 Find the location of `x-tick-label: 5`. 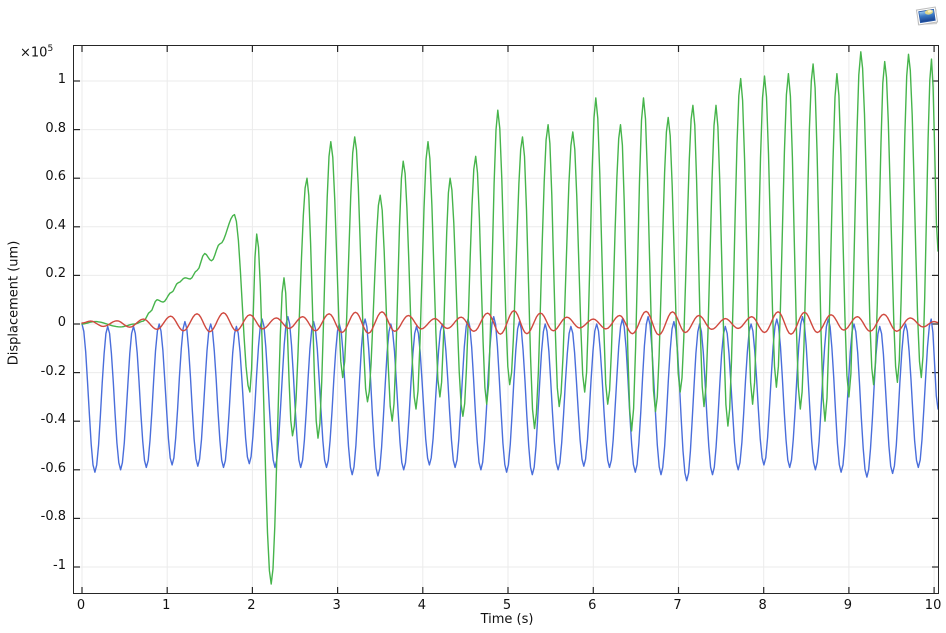

x-tick-label: 5 is located at coordinates (507, 605).